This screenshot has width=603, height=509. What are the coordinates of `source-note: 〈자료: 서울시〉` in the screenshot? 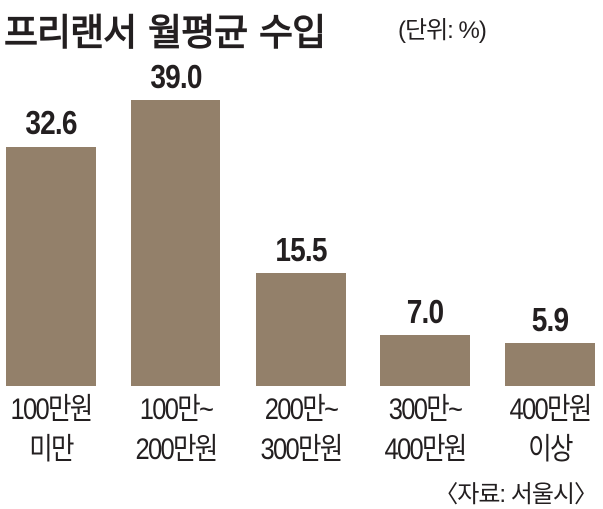 It's located at (516, 494).